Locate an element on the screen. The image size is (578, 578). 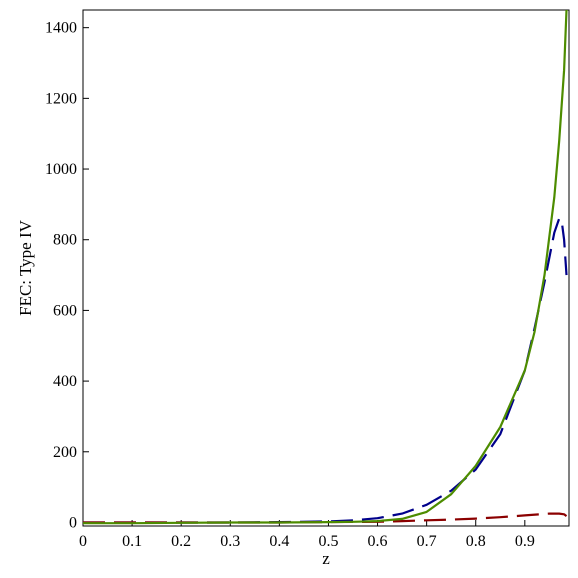
x-tick-label: 0.7 is located at coordinates (427, 541).